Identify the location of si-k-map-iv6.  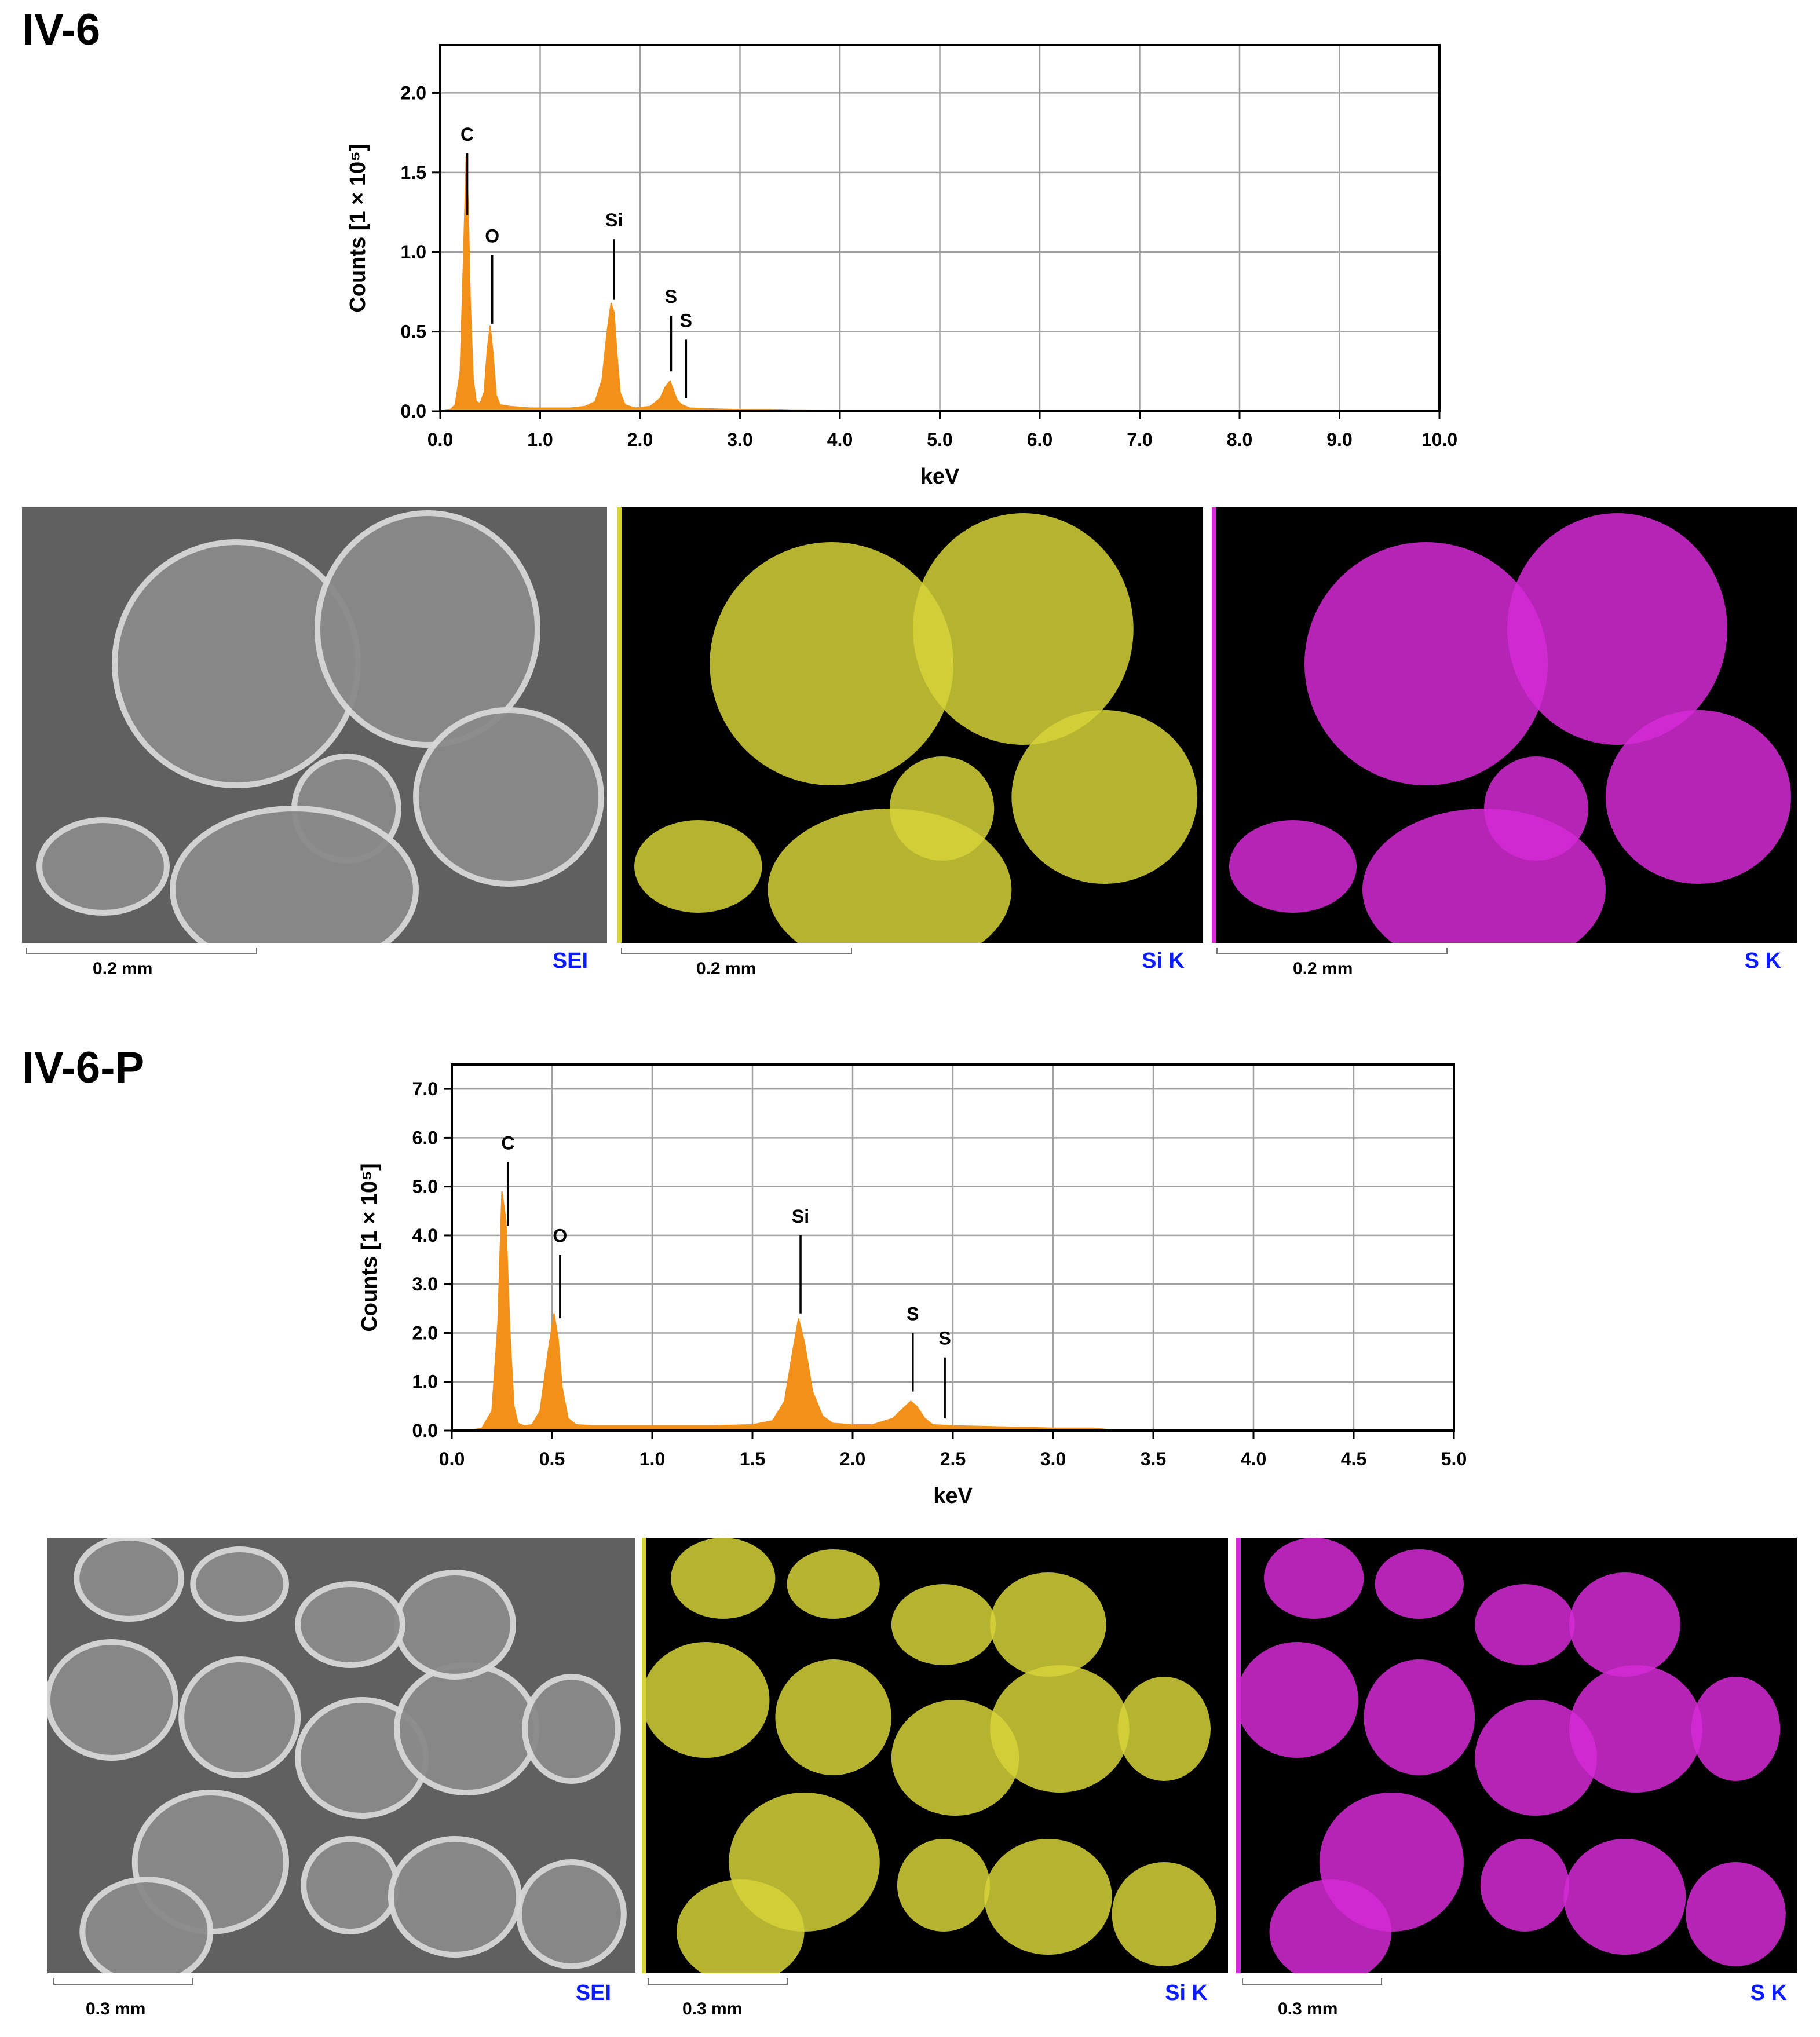
(910, 725).